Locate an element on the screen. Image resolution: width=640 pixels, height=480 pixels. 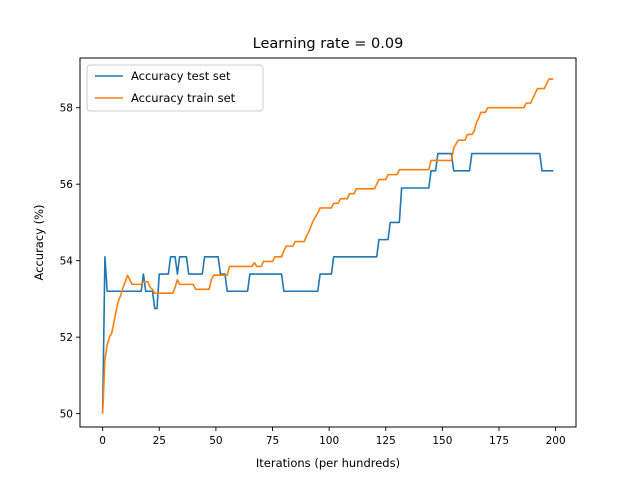
y-tick-label: 56 is located at coordinates (67, 185).